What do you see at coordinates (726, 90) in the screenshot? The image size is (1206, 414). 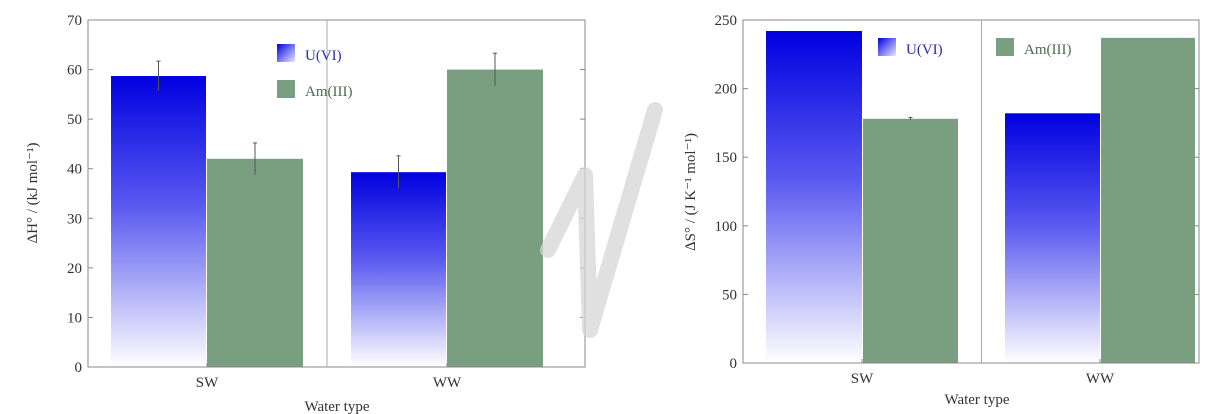 I see `y-tick-label: 200` at bounding box center [726, 90].